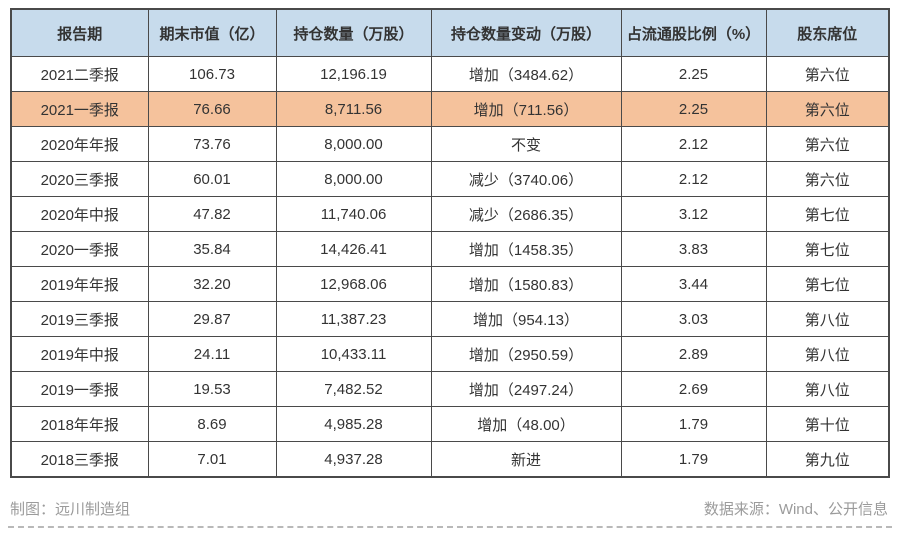  What do you see at coordinates (450, 527) in the screenshot?
I see `bottom-dashed-divider` at bounding box center [450, 527].